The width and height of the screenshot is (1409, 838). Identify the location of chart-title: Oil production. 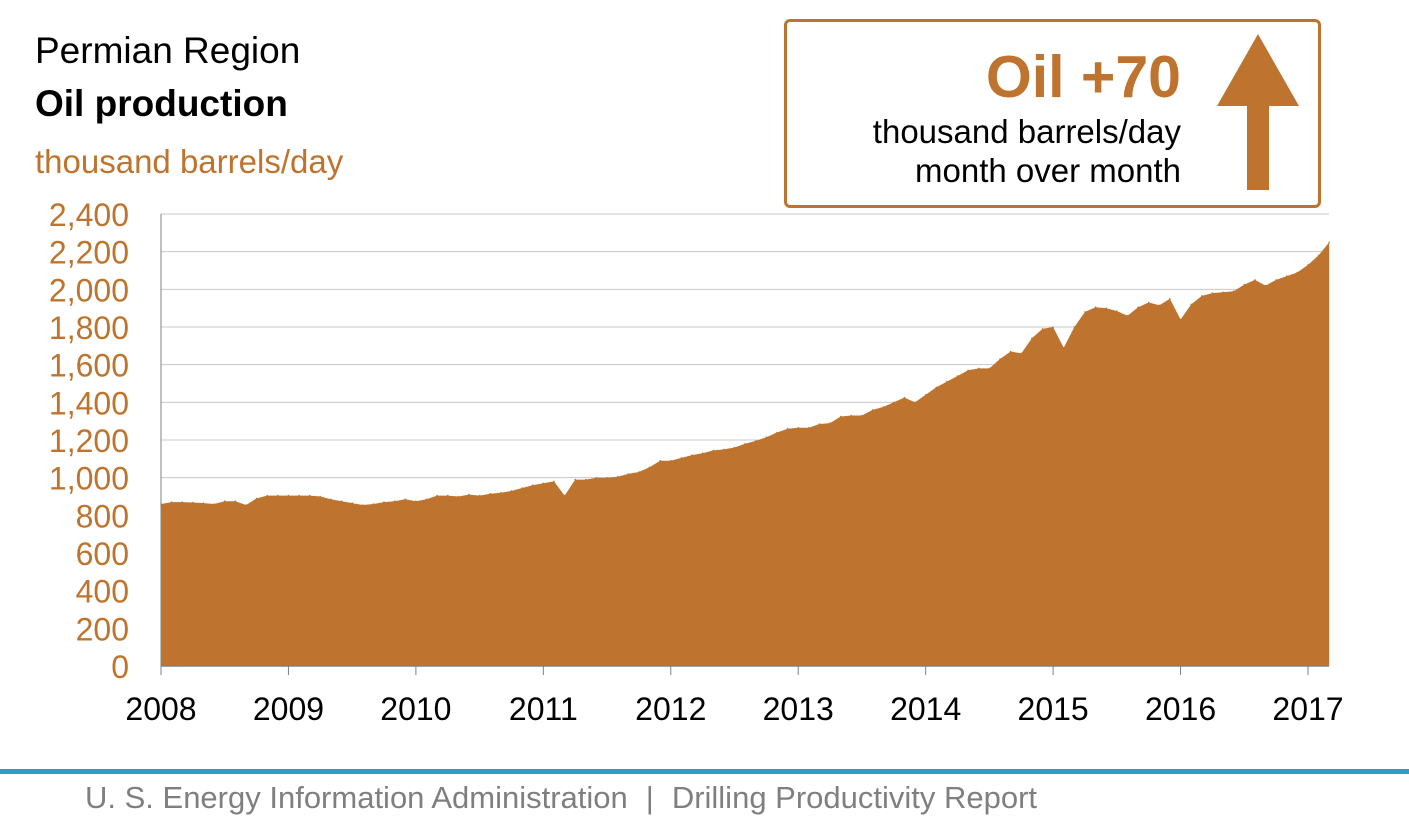
(161, 103).